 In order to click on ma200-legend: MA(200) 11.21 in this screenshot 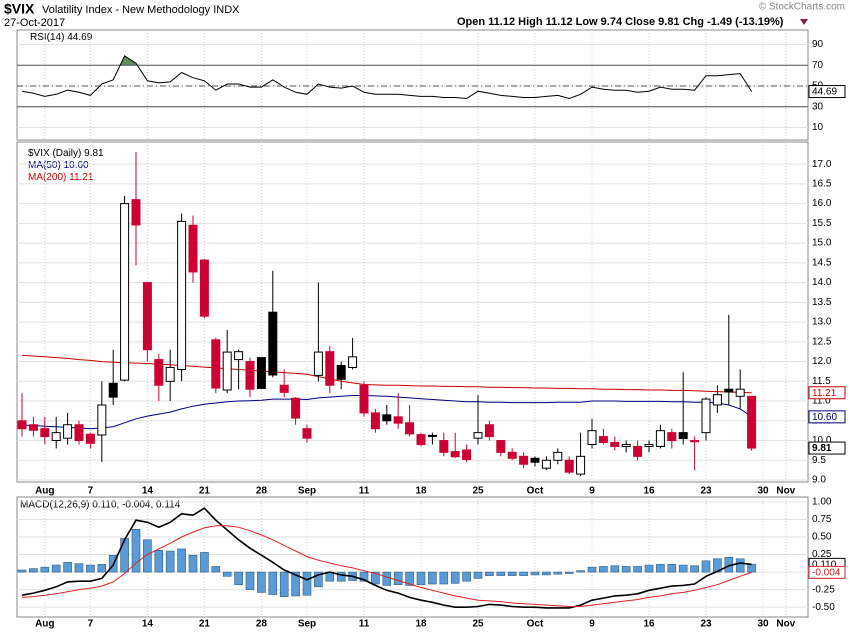, I will do `click(61, 177)`.